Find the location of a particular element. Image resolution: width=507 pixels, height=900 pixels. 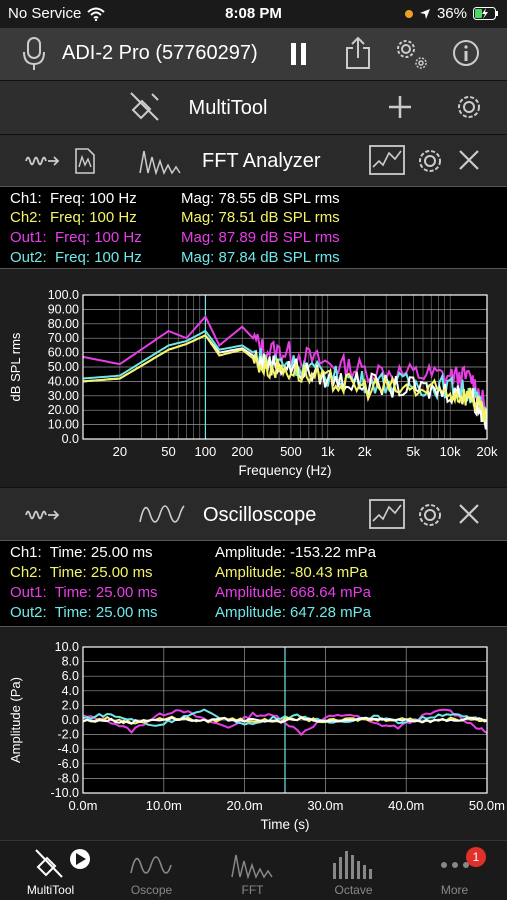

y-tick-label: 100.0 is located at coordinates (63, 295).